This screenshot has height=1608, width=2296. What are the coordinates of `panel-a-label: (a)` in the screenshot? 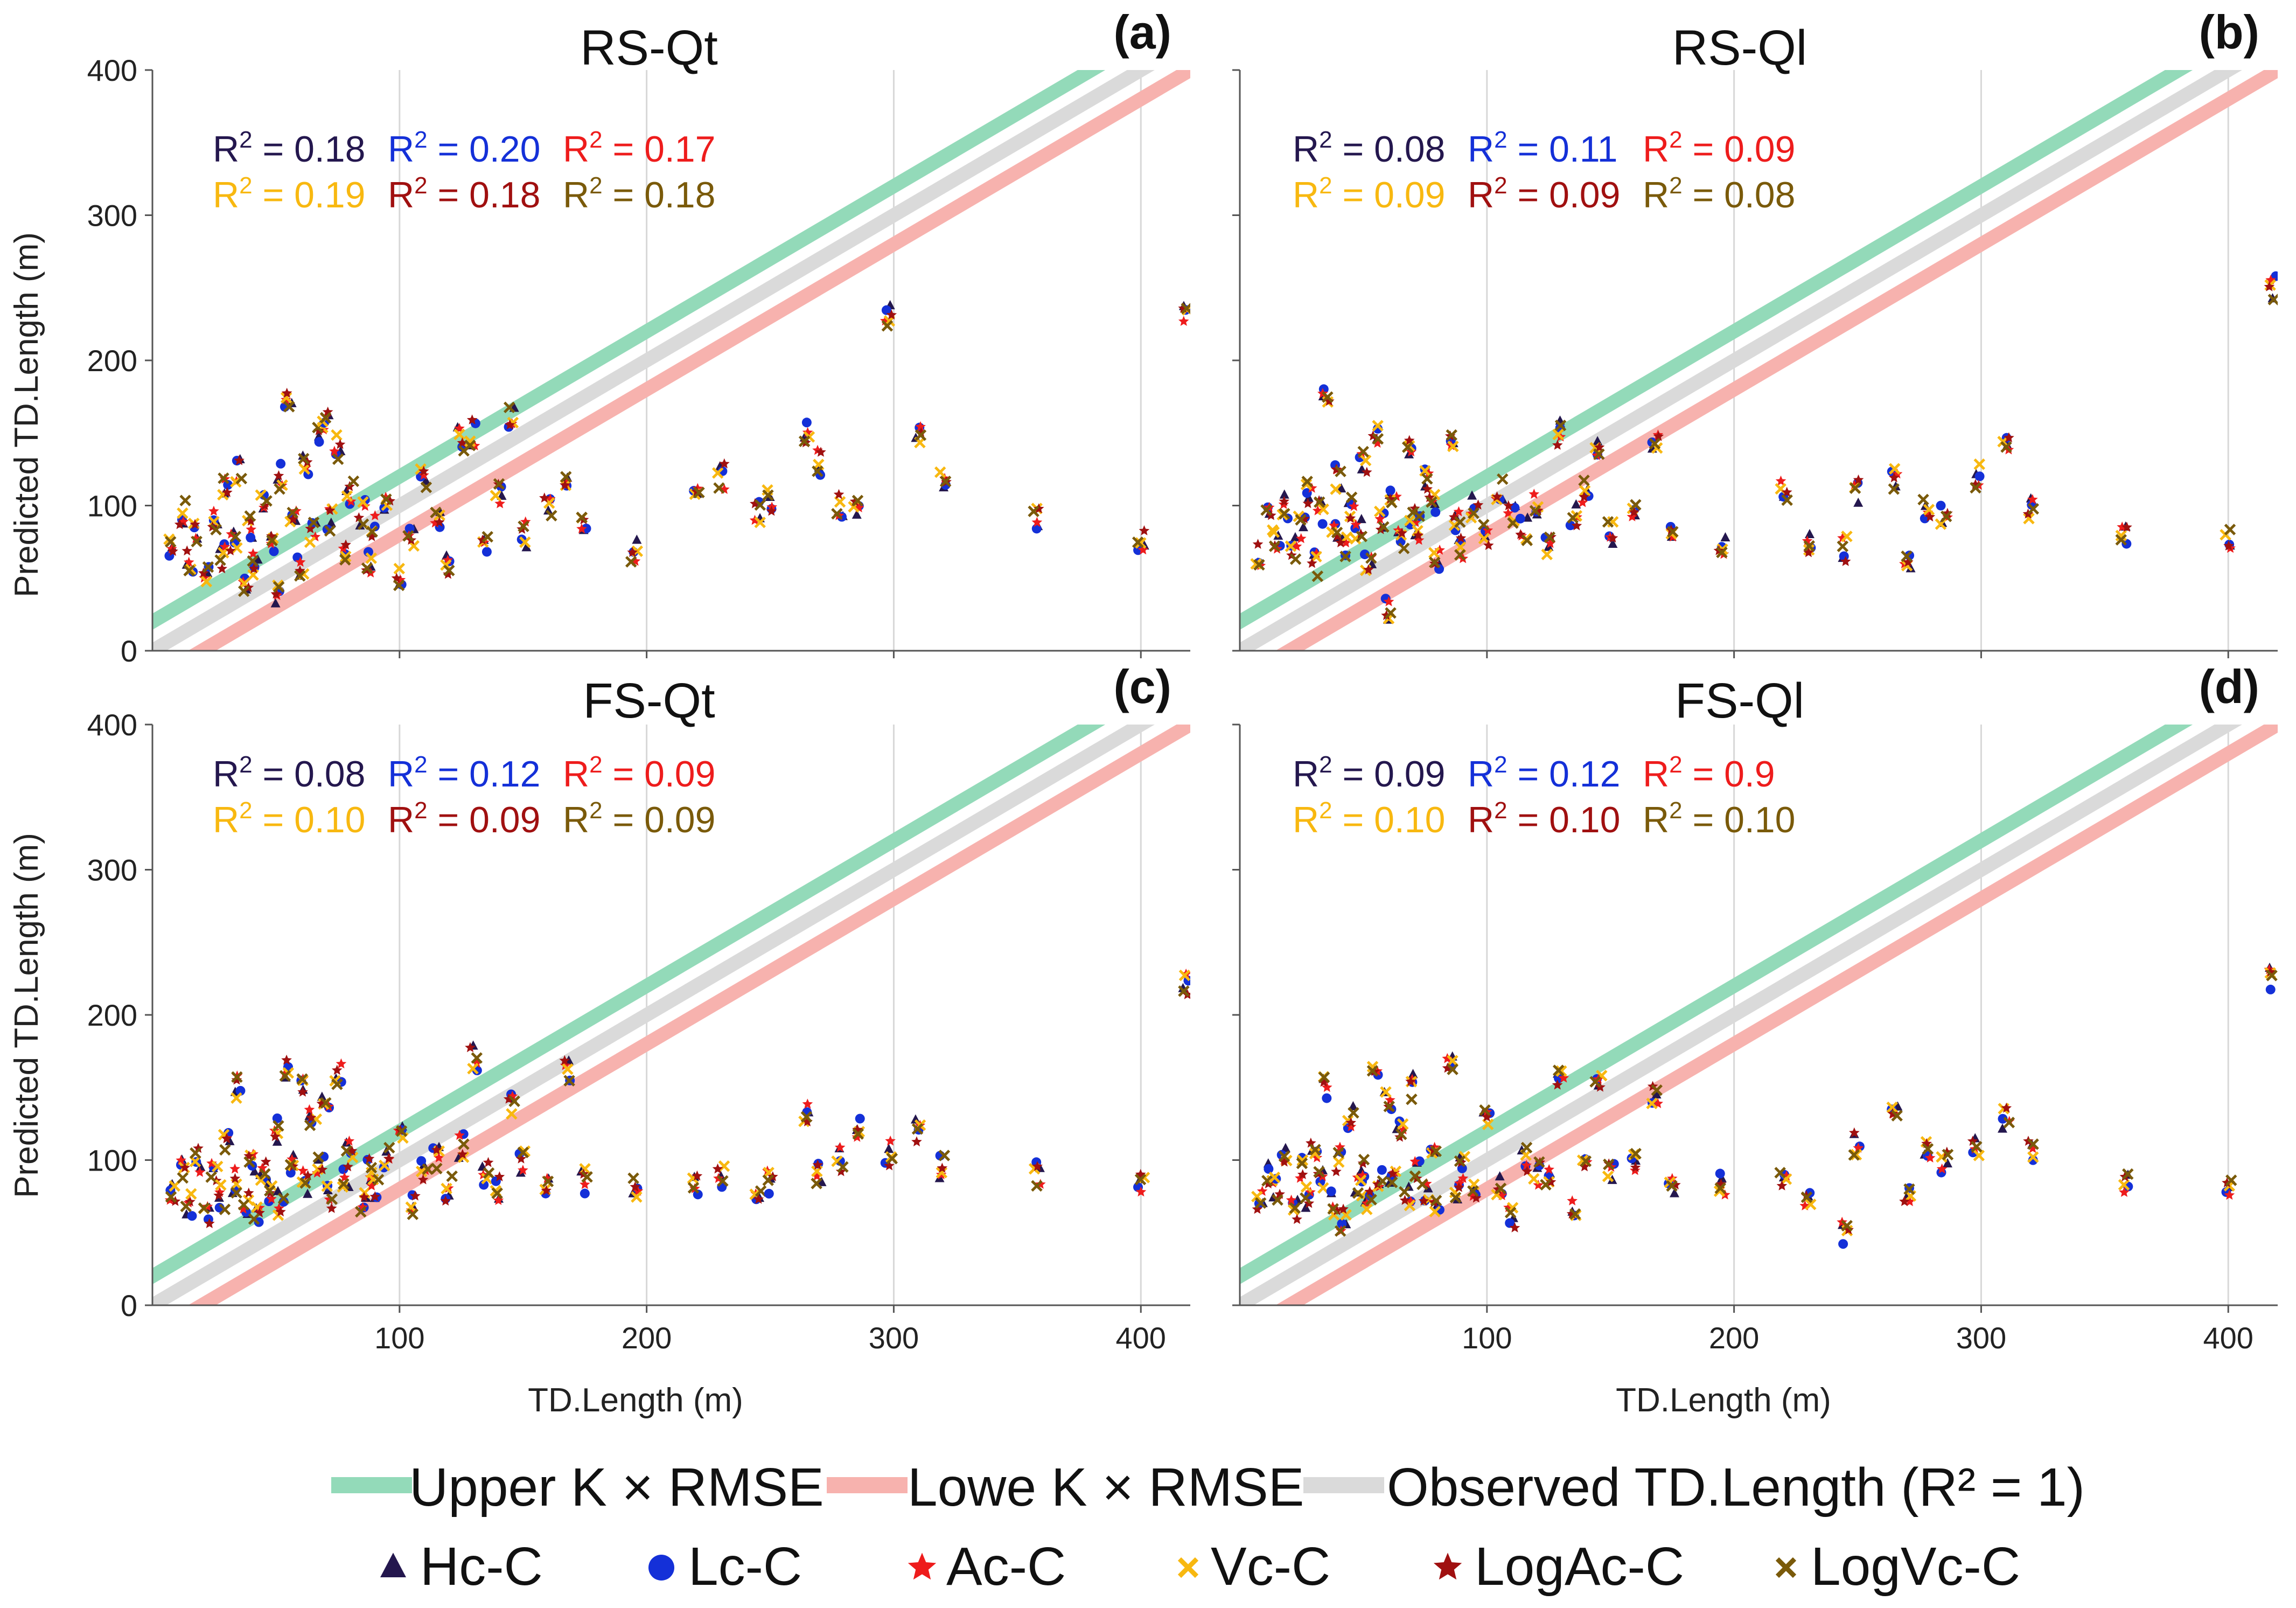 It's located at (1142, 32).